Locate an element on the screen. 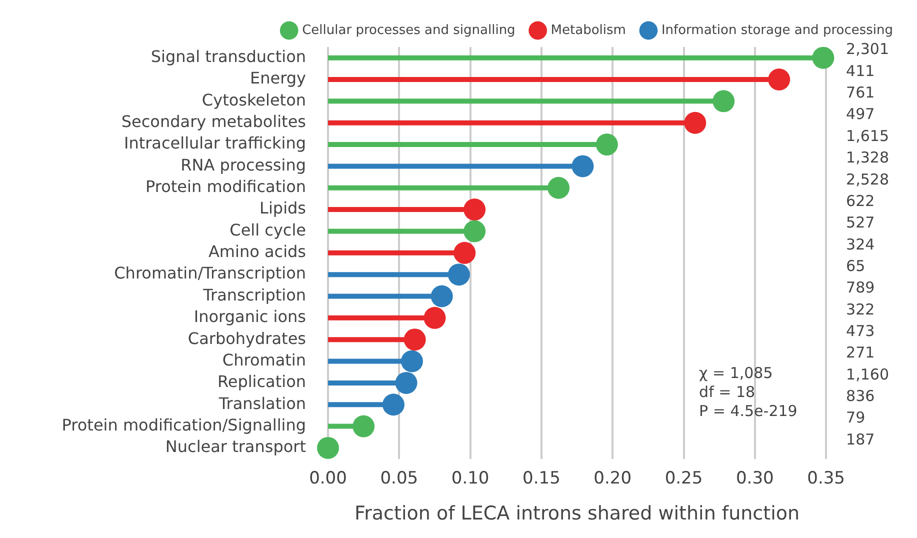 The image size is (917, 538). text: 187 is located at coordinates (860, 439).